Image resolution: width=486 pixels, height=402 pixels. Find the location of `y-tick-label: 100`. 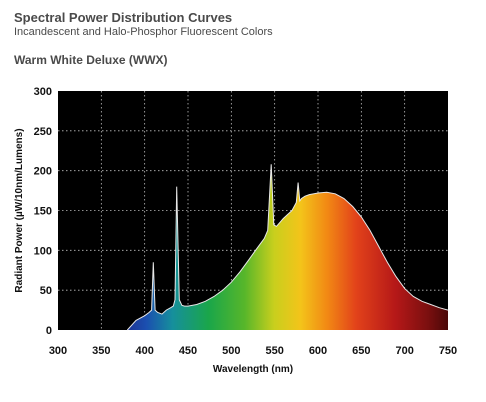

y-tick-label: 100 is located at coordinates (43, 251).